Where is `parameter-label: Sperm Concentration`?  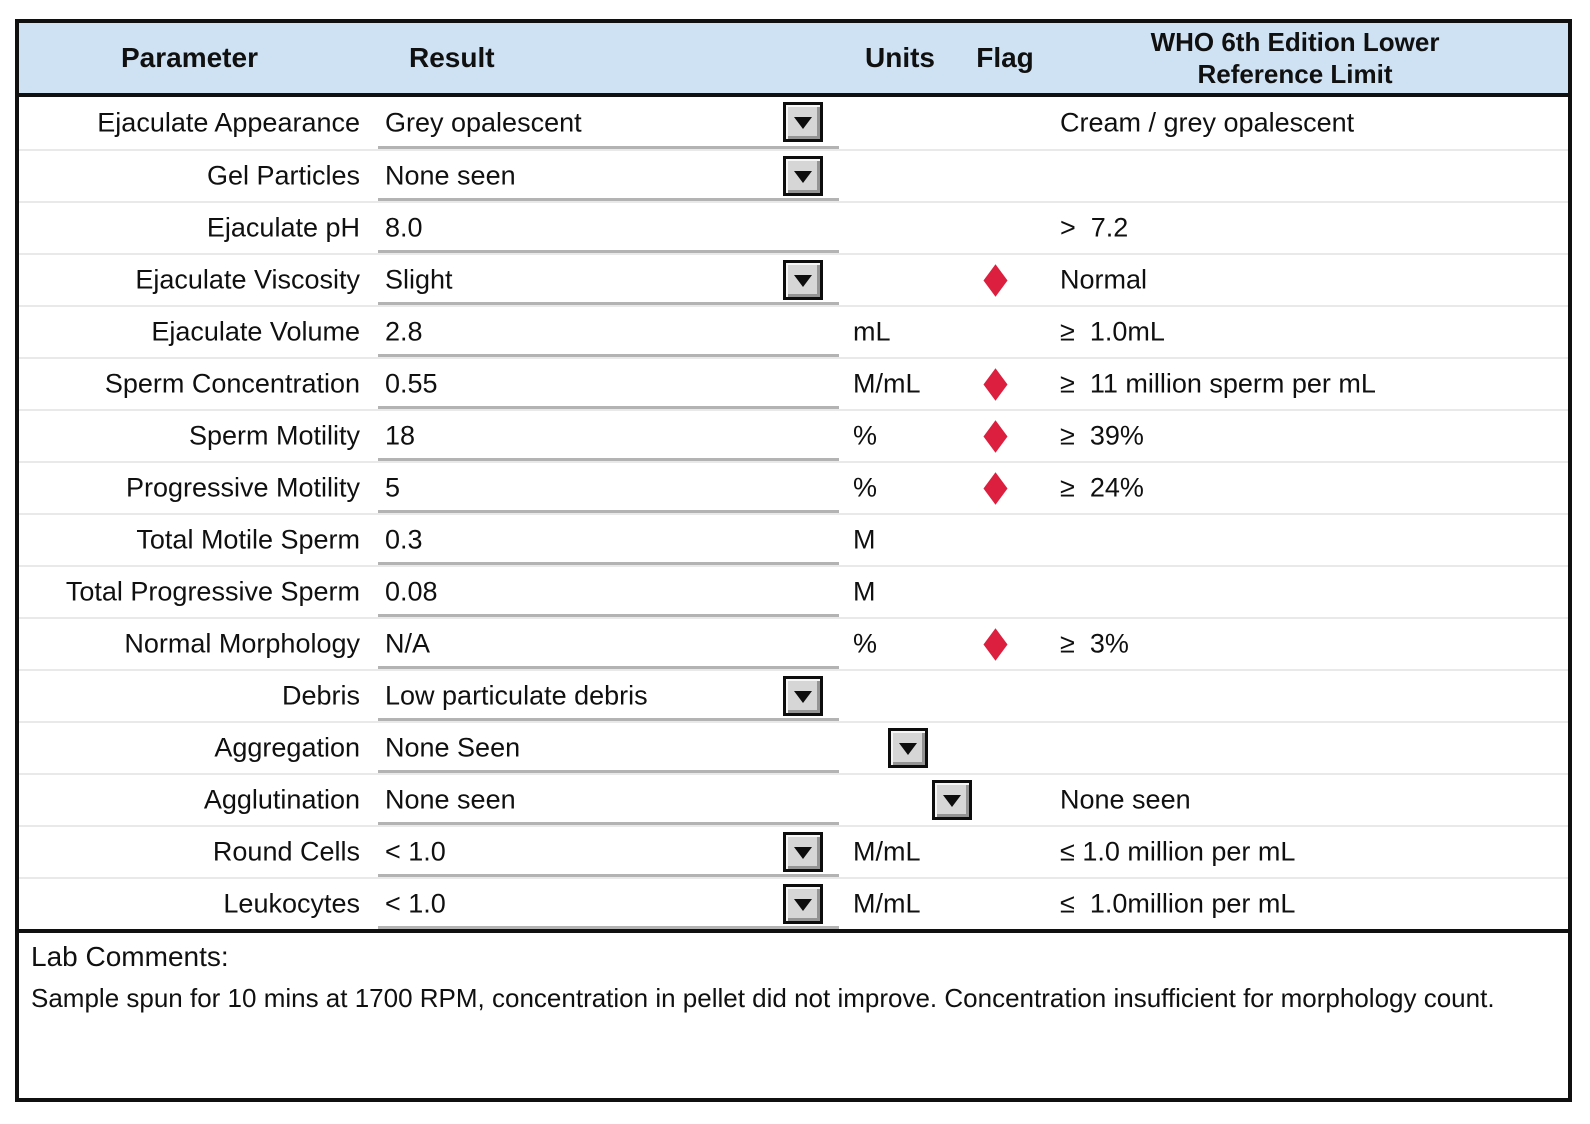 parameter-label: Sperm Concentration is located at coordinates (232, 383).